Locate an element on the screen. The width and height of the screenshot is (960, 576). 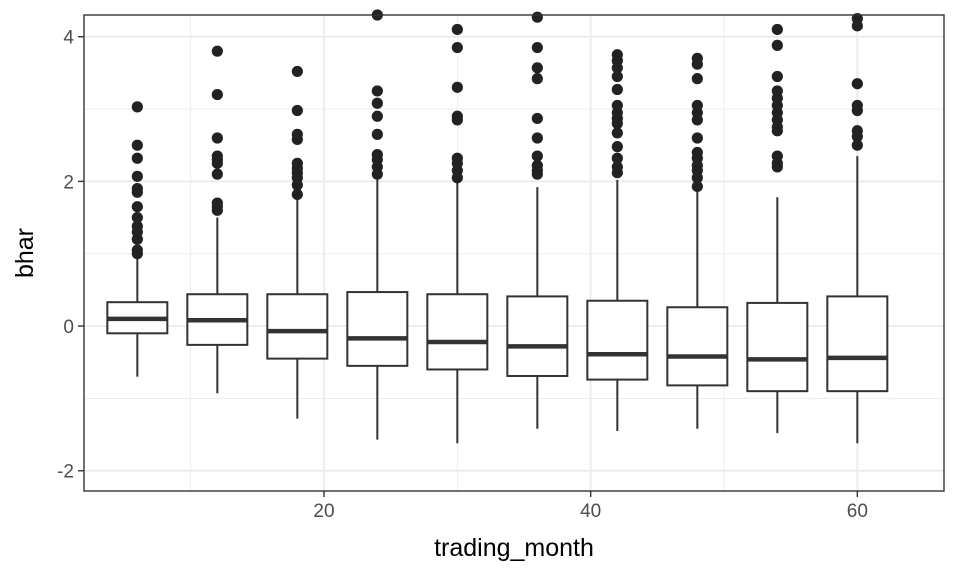
x-tick-label: 60 is located at coordinates (857, 511).